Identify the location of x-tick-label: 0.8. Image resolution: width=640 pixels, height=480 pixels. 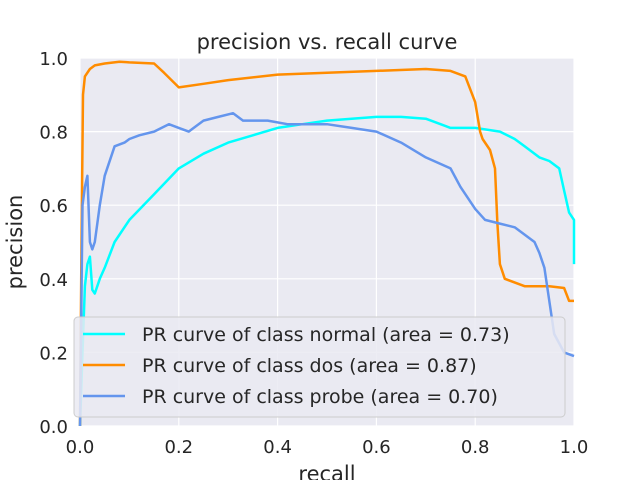
(475, 447).